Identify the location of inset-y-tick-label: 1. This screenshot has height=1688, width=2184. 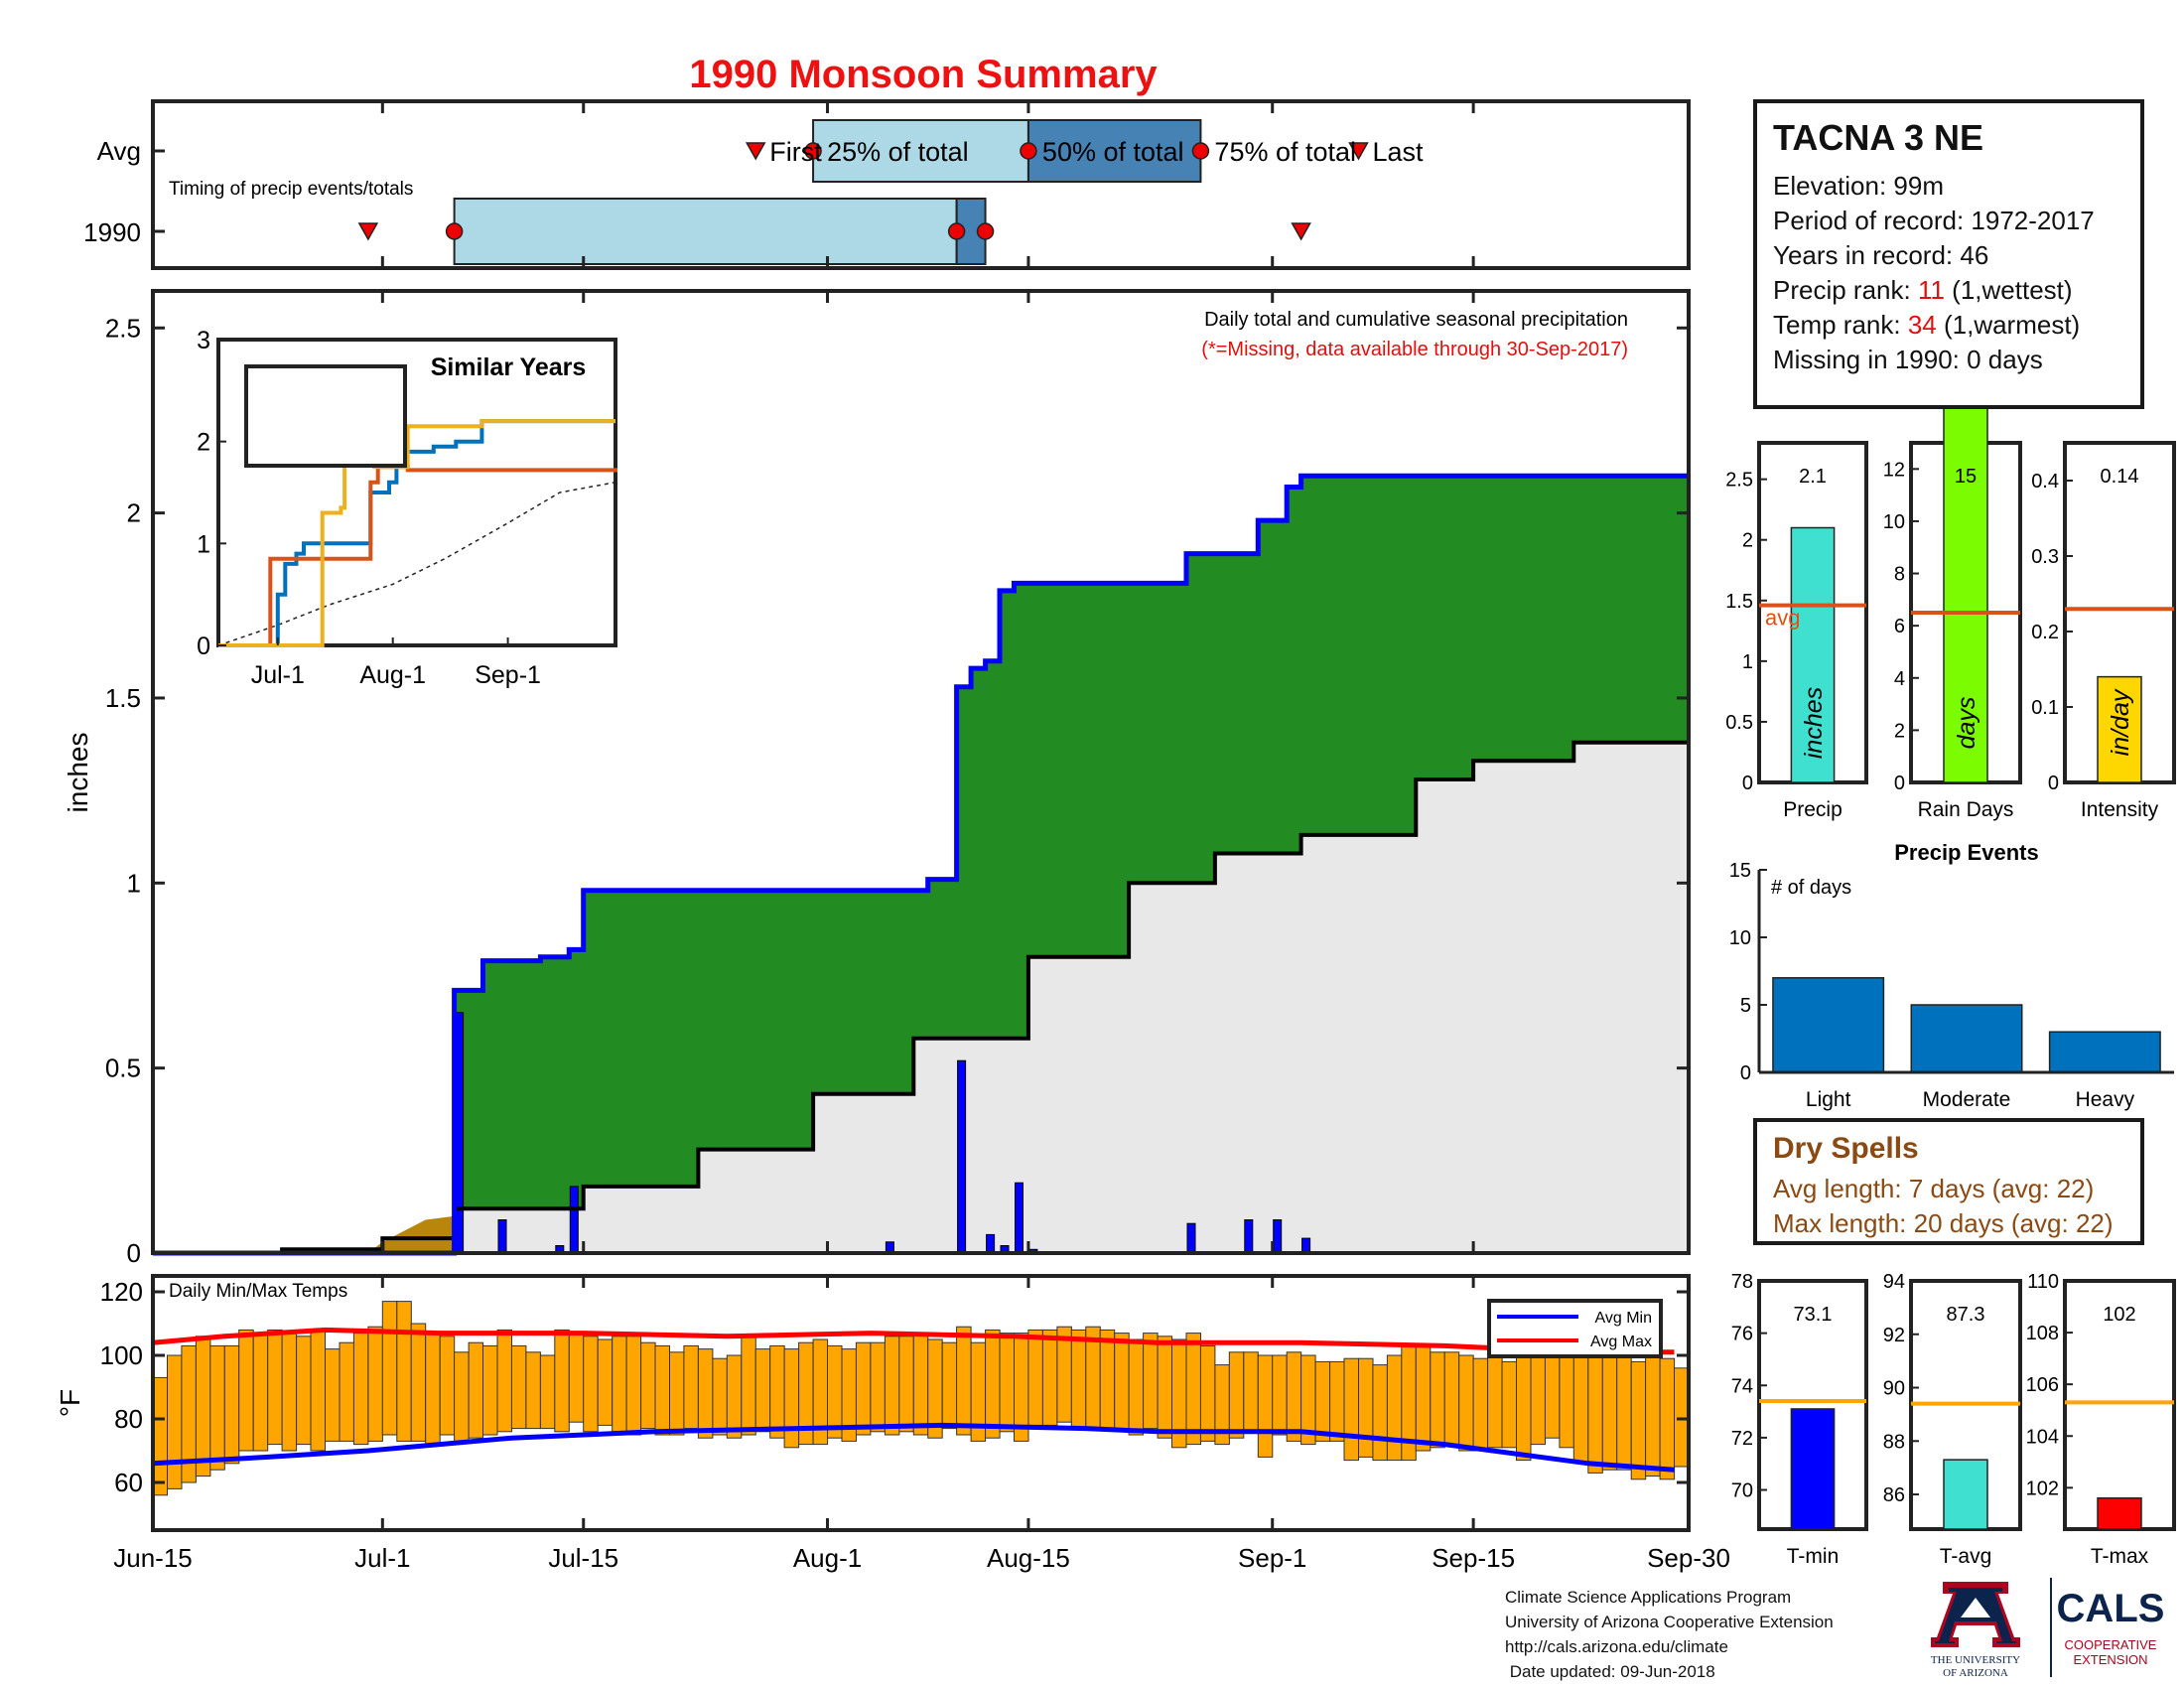
(203, 544).